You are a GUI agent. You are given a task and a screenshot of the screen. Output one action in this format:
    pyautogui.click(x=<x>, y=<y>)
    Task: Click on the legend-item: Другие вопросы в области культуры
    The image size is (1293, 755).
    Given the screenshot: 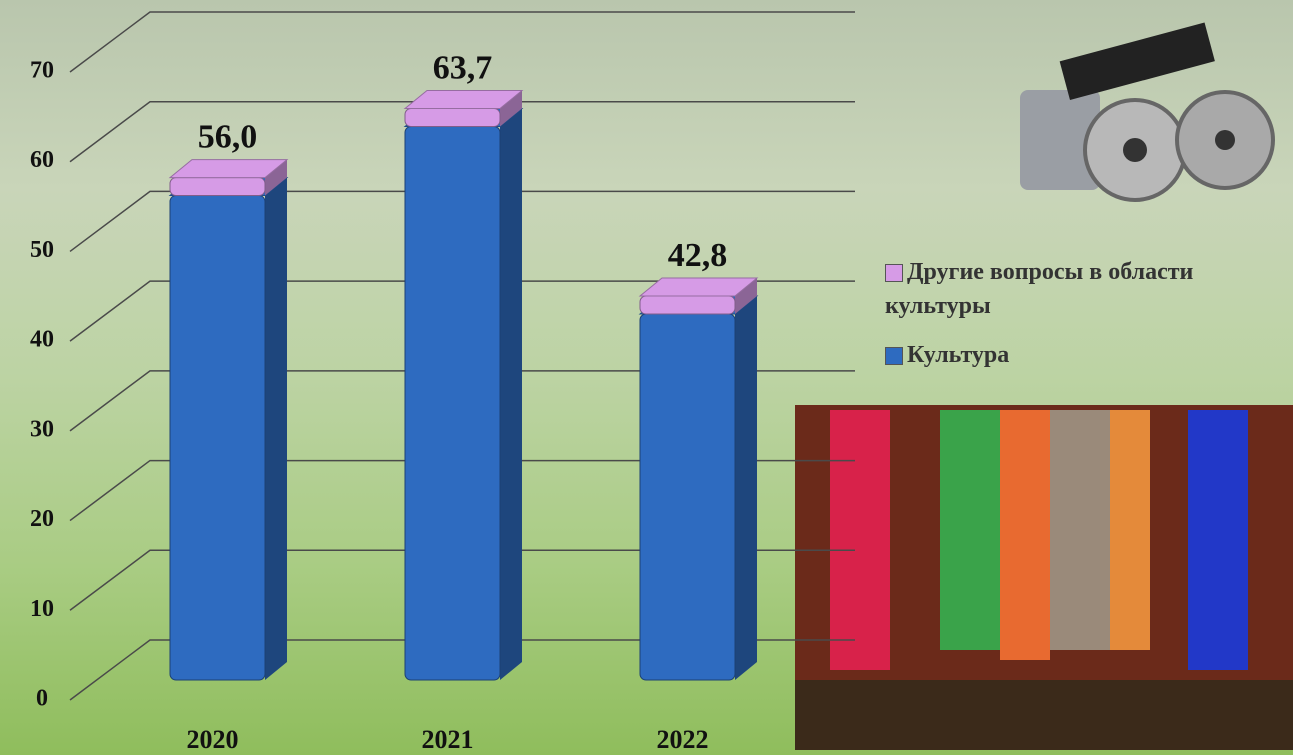 What is the action you would take?
    pyautogui.click(x=1085, y=289)
    